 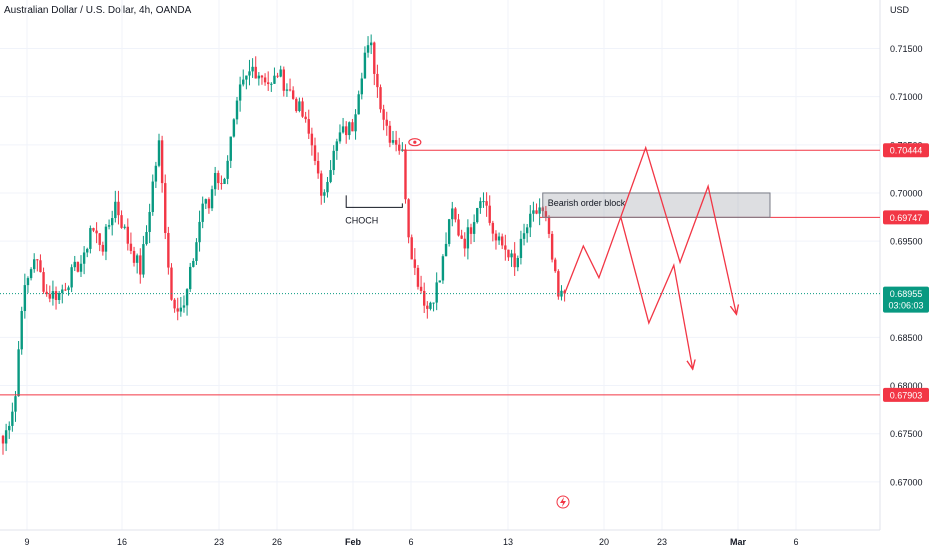 What do you see at coordinates (411, 542) in the screenshot?
I see `x-tick-labels: 9 16 23 26 Feb 6 13 20 23 Mar 6` at bounding box center [411, 542].